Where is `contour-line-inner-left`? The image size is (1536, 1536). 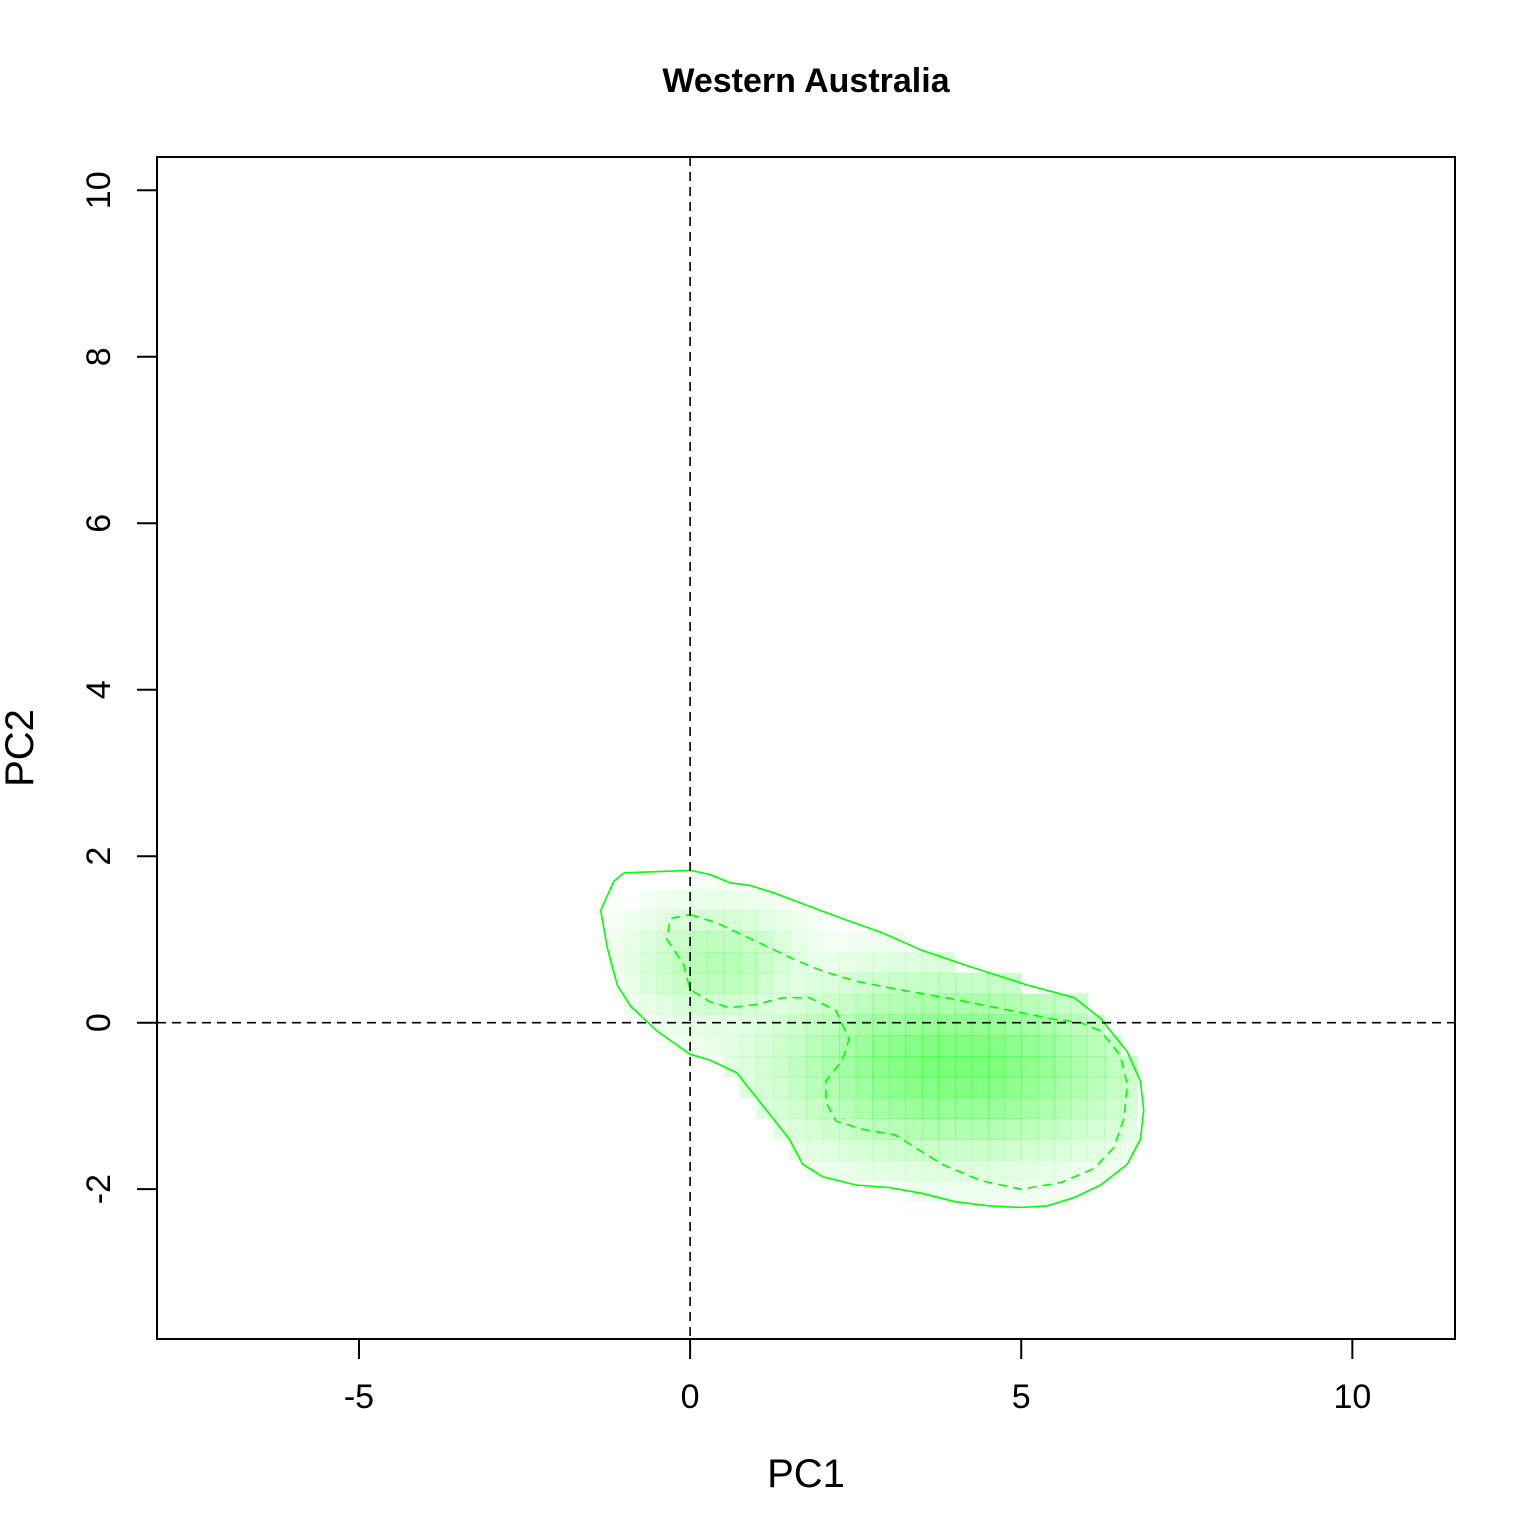 contour-line-inner-left is located at coordinates (897, 1051).